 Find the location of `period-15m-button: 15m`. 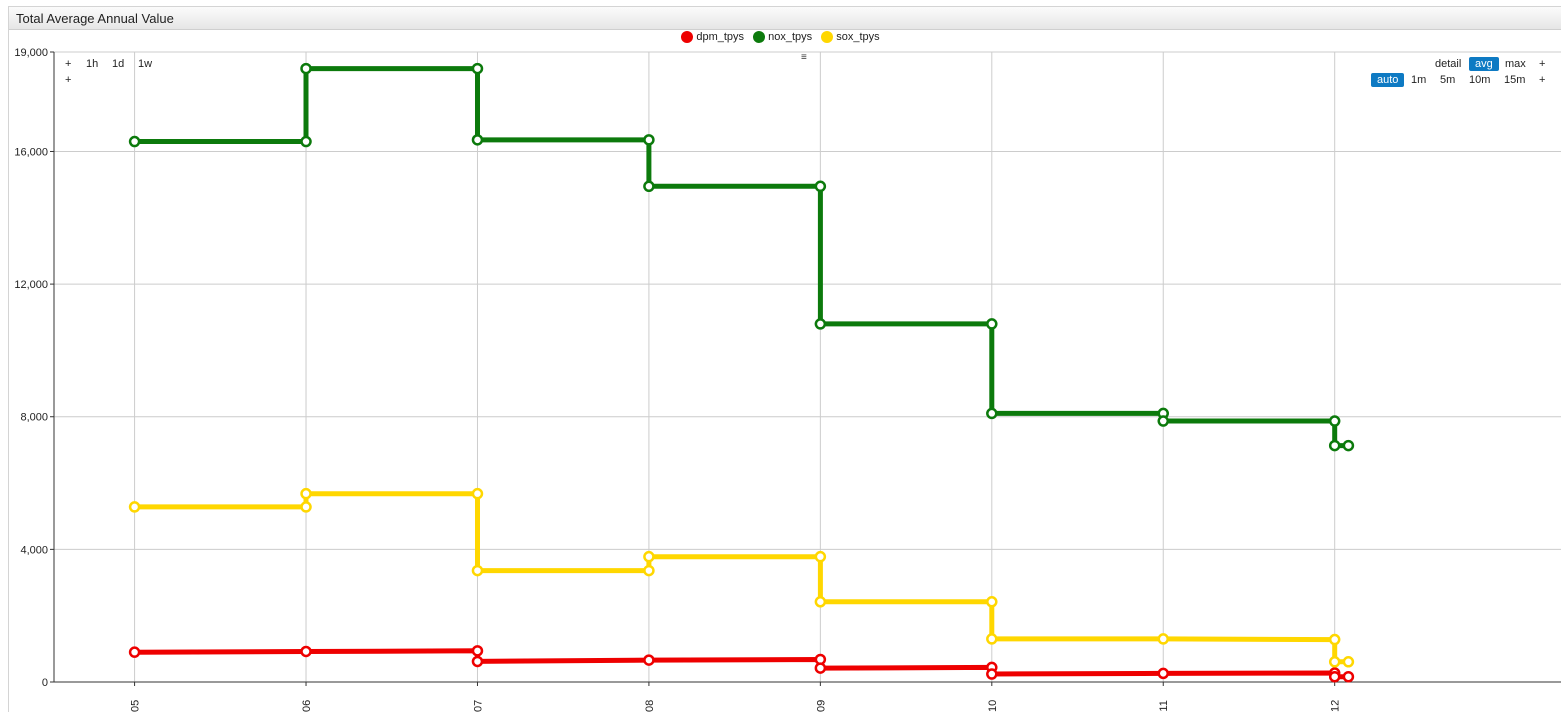

period-15m-button: 15m is located at coordinates (1515, 80).